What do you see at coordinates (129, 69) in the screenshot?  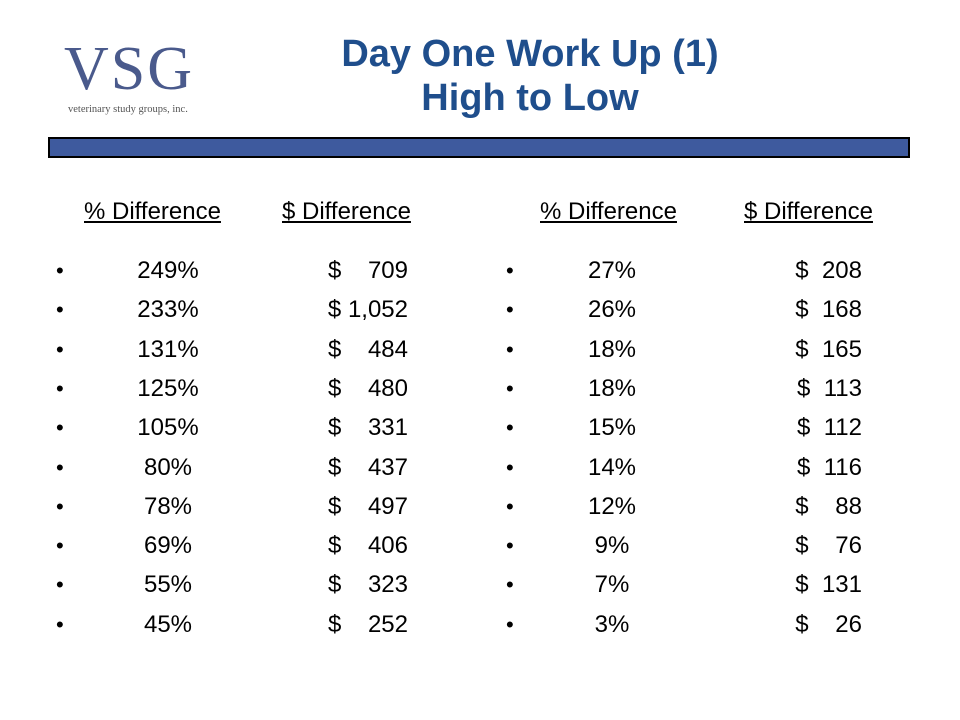 I see `logo-mark: VSG` at bounding box center [129, 69].